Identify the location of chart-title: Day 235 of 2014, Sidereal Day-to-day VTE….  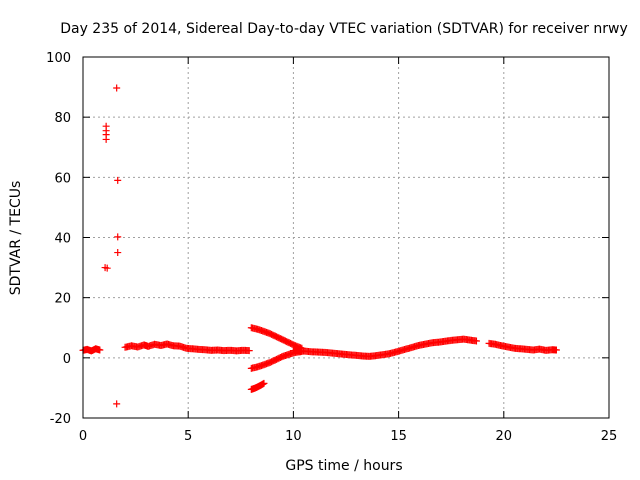
(344, 29).